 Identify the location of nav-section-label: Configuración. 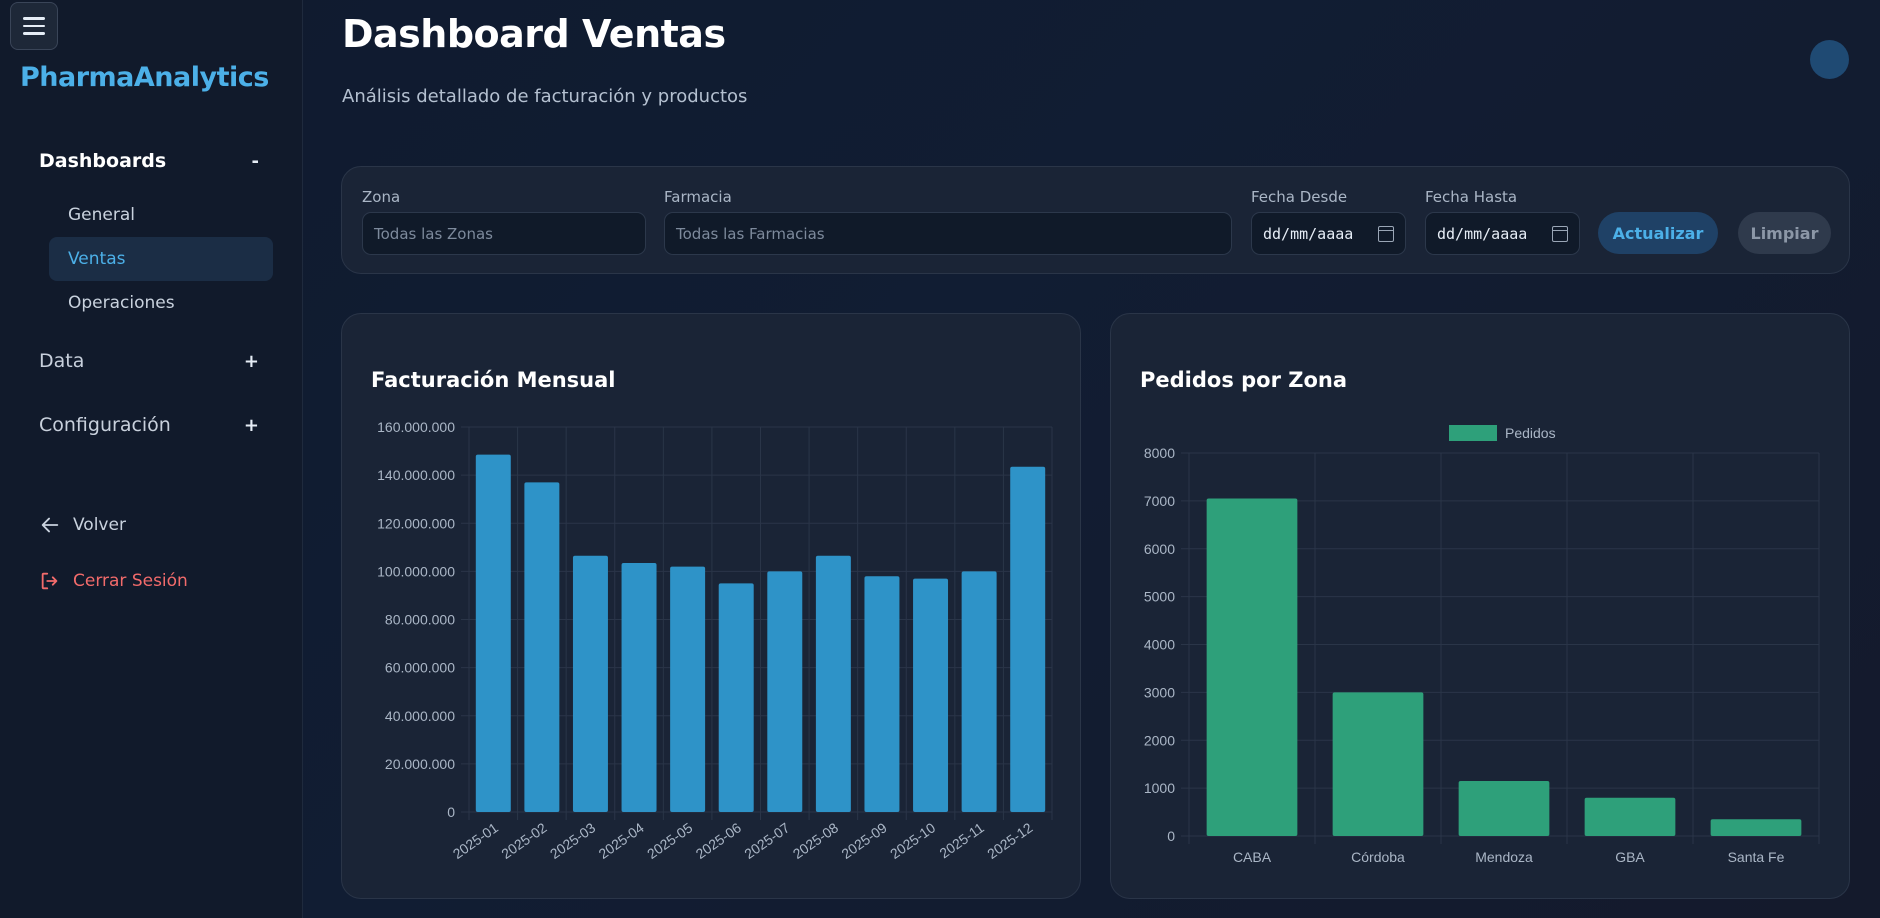
(105, 425).